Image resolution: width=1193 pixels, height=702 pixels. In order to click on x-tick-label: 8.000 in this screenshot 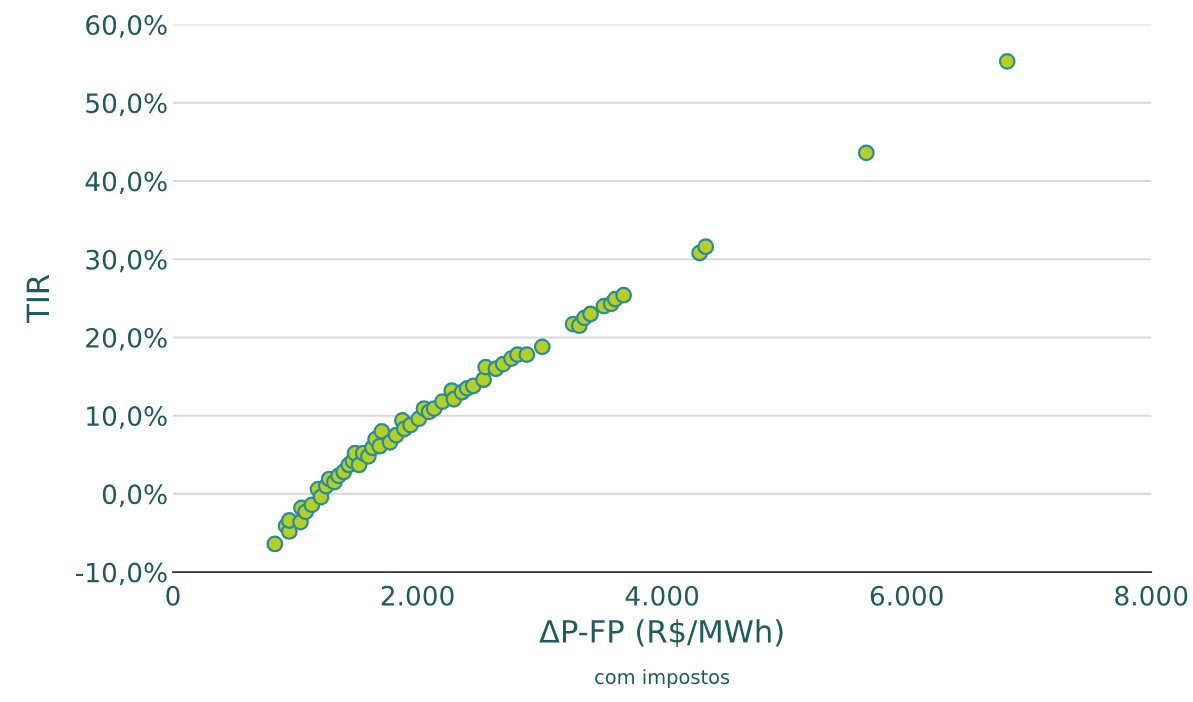, I will do `click(1151, 595)`.